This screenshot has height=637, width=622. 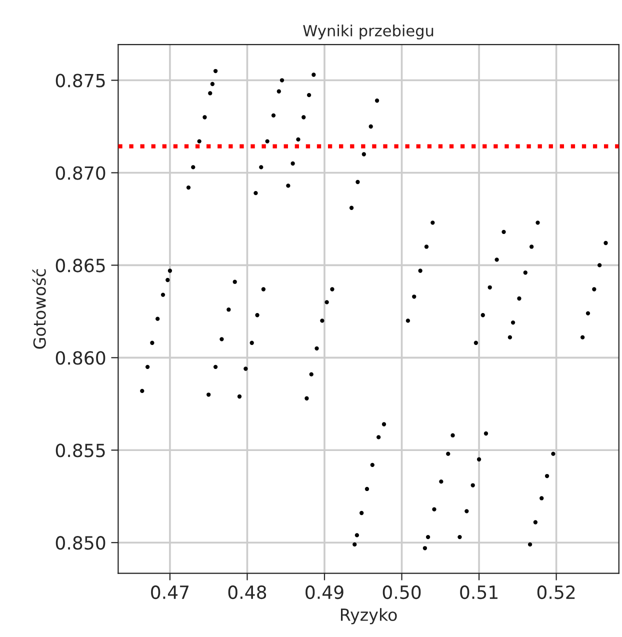 I want to click on y-tick-label: 0.860, so click(x=81, y=358).